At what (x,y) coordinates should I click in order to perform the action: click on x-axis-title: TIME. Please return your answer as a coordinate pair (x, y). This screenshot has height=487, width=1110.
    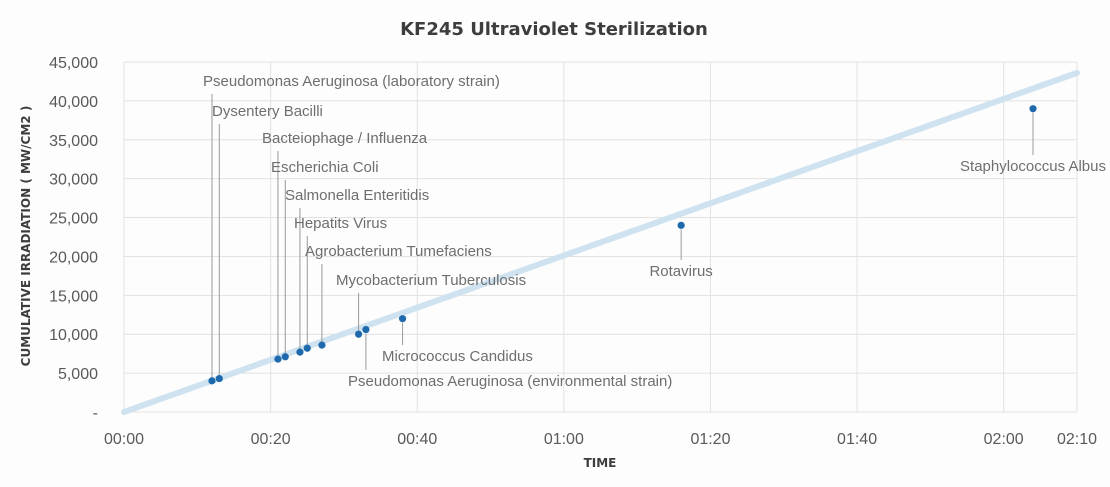
    Looking at the image, I should click on (600, 463).